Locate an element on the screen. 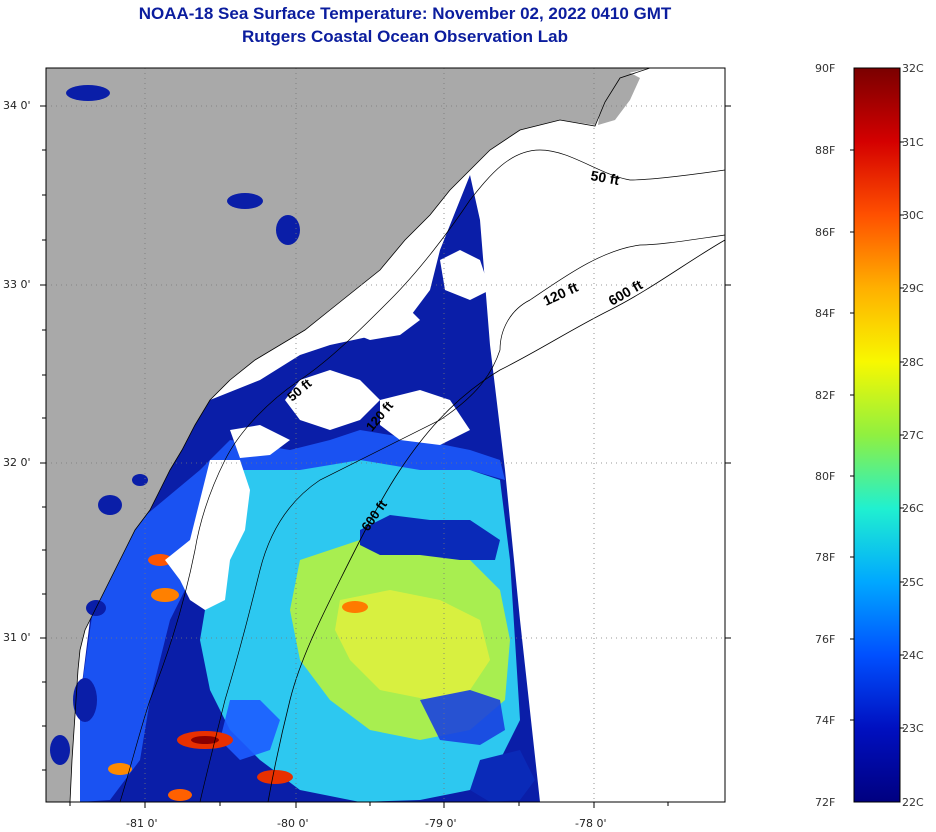  lake-marion is located at coordinates (288, 230).